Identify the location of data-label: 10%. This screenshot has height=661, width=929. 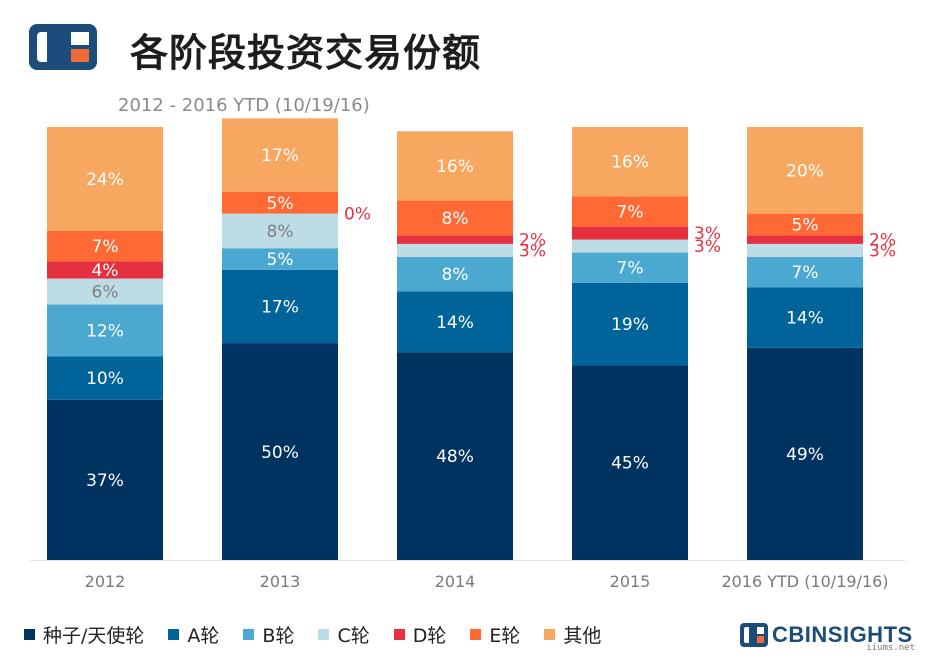
(105, 379).